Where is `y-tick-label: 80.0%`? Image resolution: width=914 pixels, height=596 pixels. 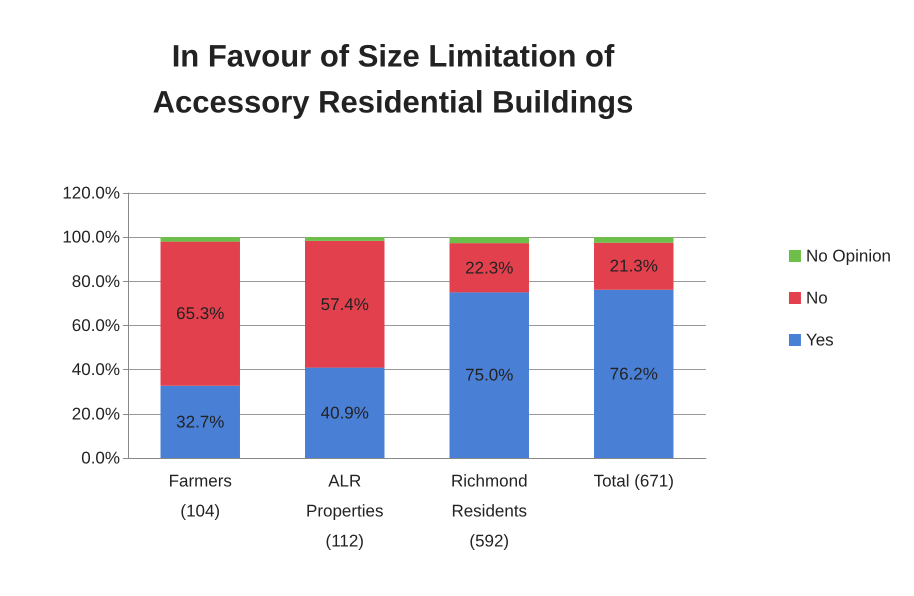 y-tick-label: 80.0% is located at coordinates (96, 281).